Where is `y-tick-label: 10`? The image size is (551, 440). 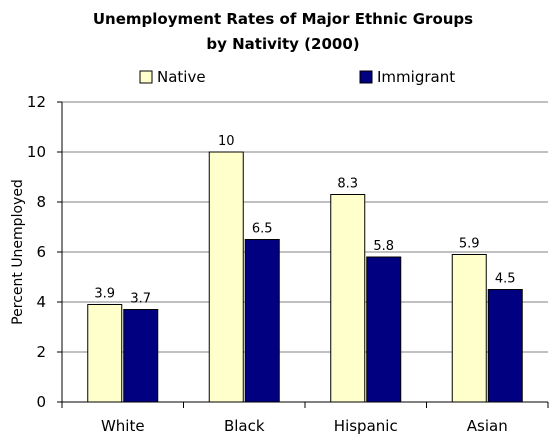 y-tick-label: 10 is located at coordinates (36, 152).